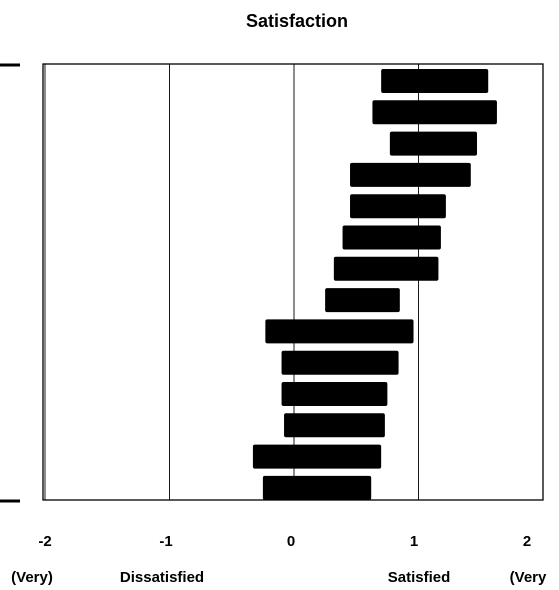 This screenshot has width=559, height=590. Describe the element at coordinates (419, 577) in the screenshot. I see `scale-label: Satisfied` at that location.